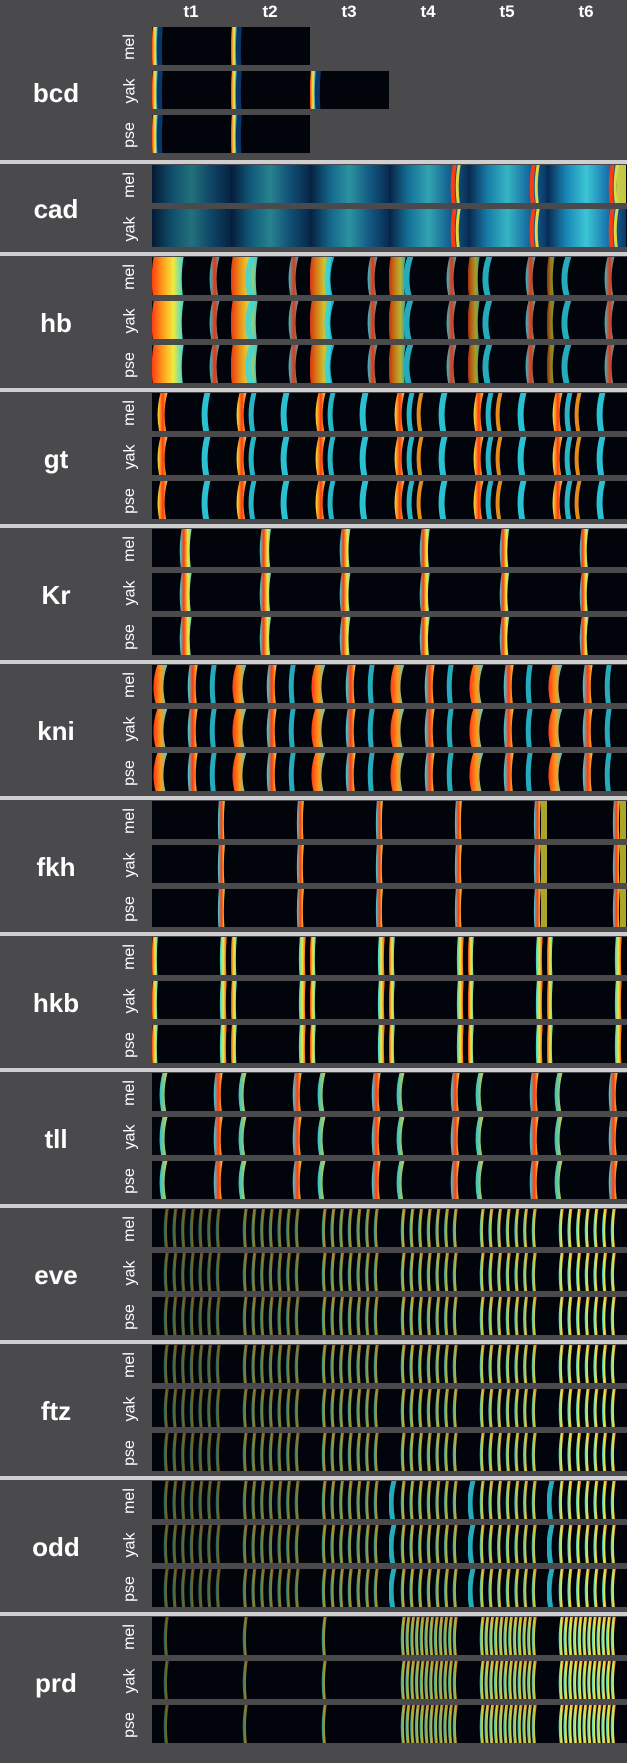 This screenshot has height=1763, width=627. What do you see at coordinates (56, 323) in the screenshot?
I see `gene-label: hb` at bounding box center [56, 323].